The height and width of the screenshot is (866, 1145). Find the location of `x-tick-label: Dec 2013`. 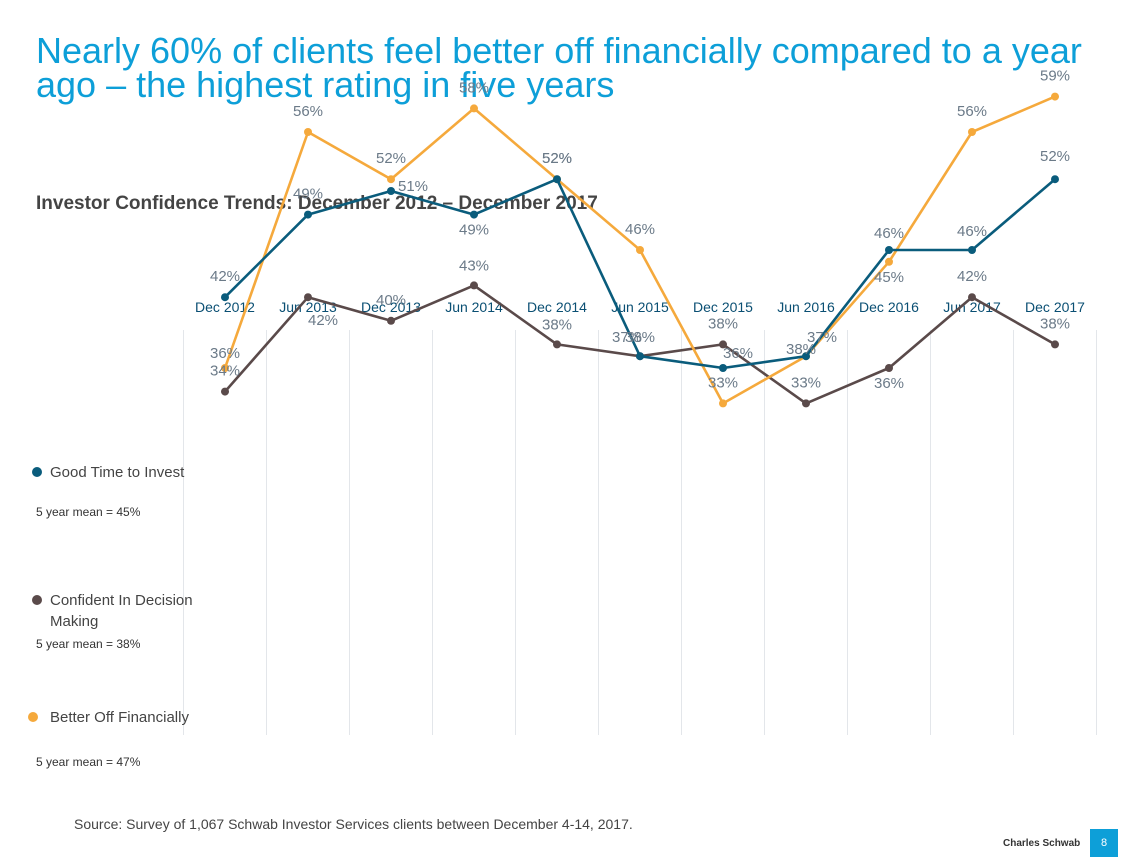

x-tick-label: Dec 2013 is located at coordinates (391, 307).